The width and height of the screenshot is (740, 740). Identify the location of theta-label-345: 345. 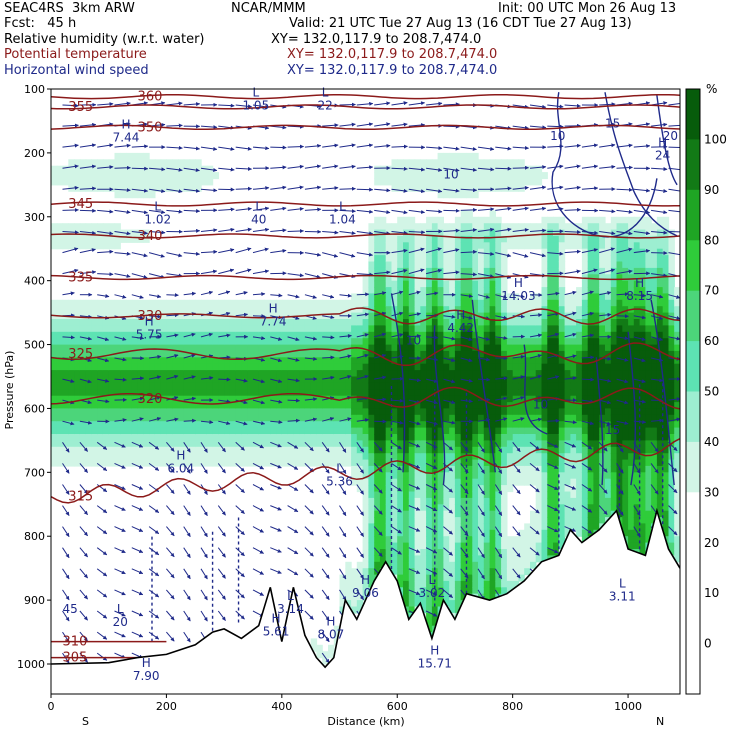
(80, 204).